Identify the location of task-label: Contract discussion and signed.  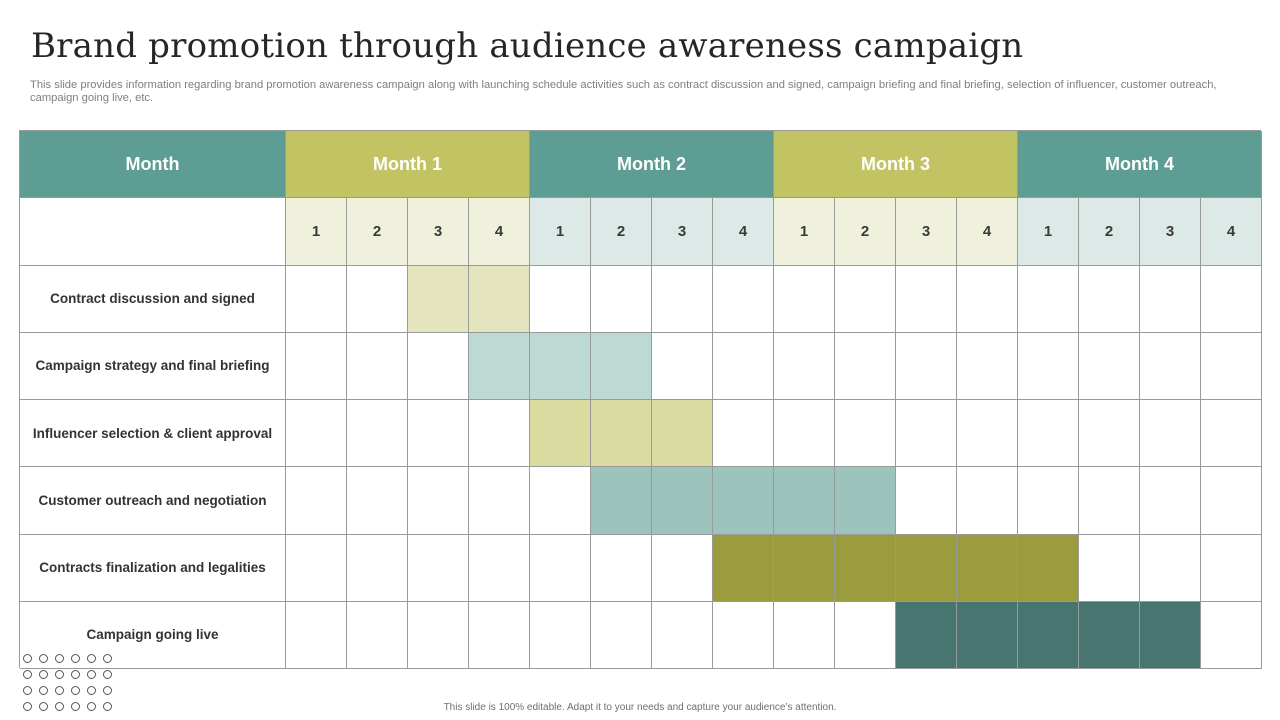
(153, 299).